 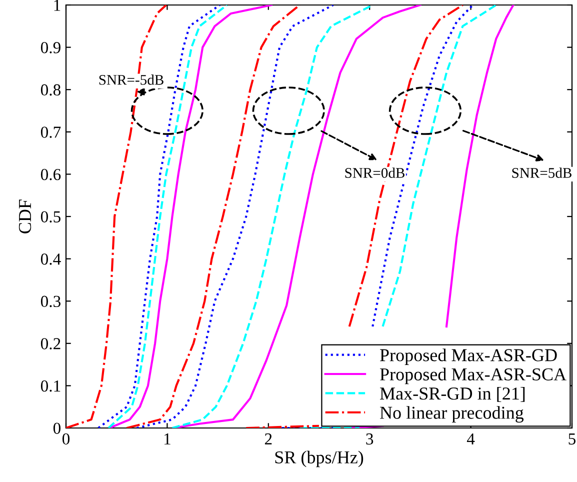 I want to click on y-tick-label: 0.5, so click(x=50, y=217).